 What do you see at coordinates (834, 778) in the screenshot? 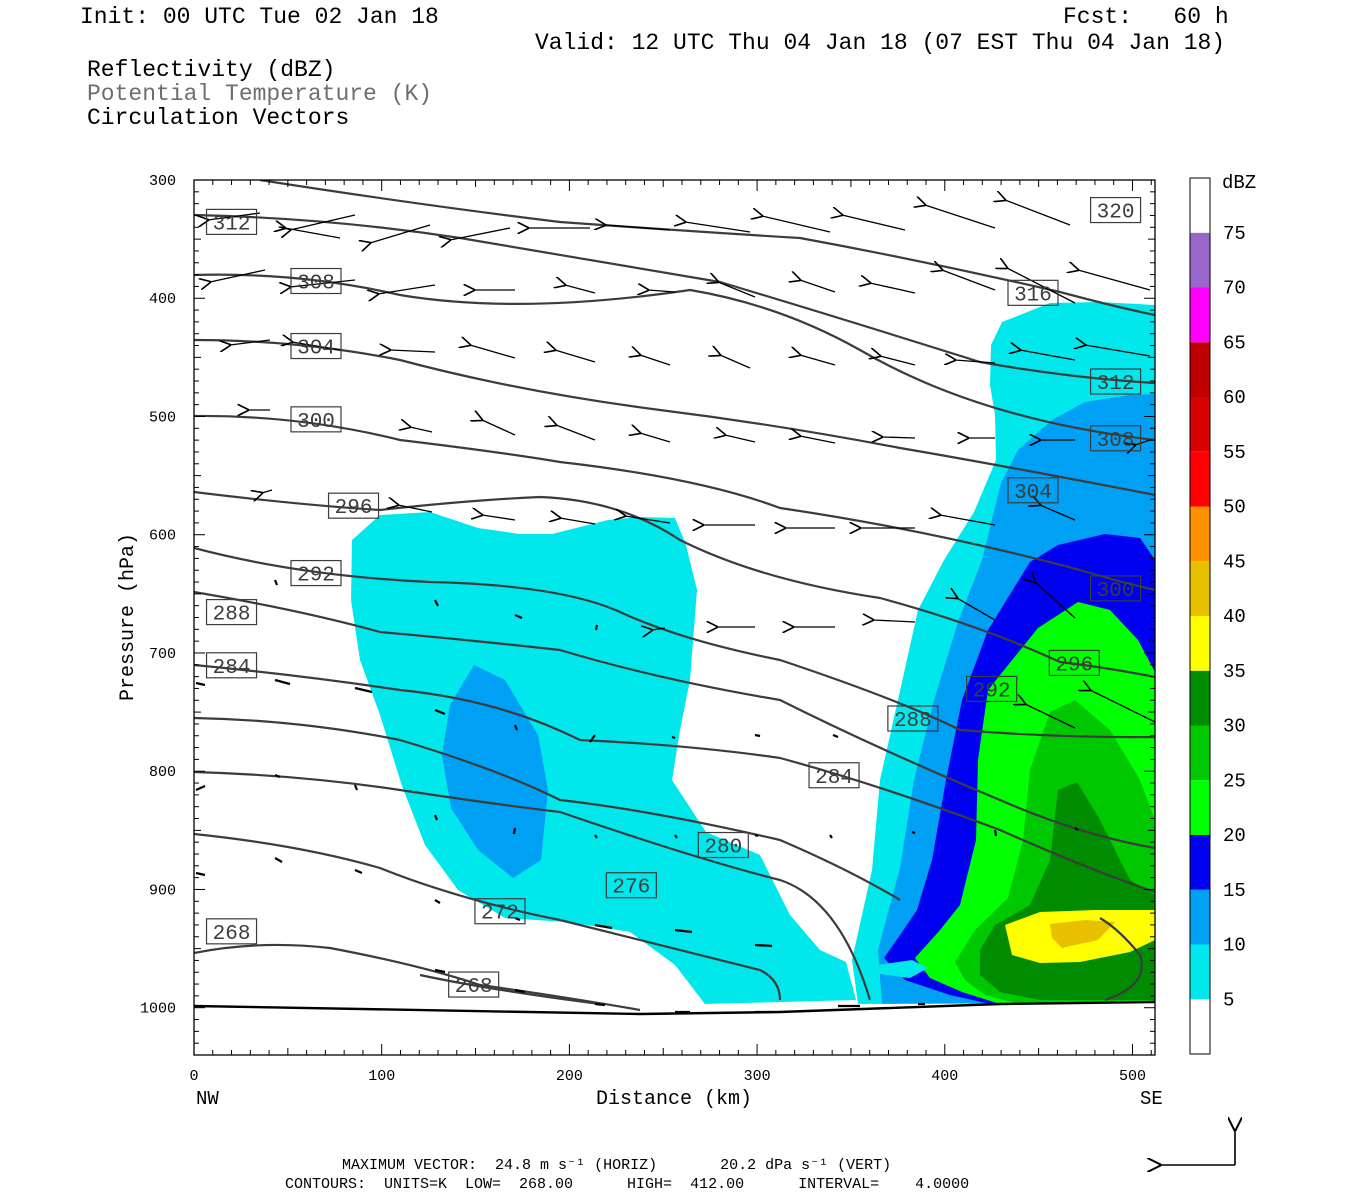
I see `svg-text: 284` at bounding box center [834, 778].